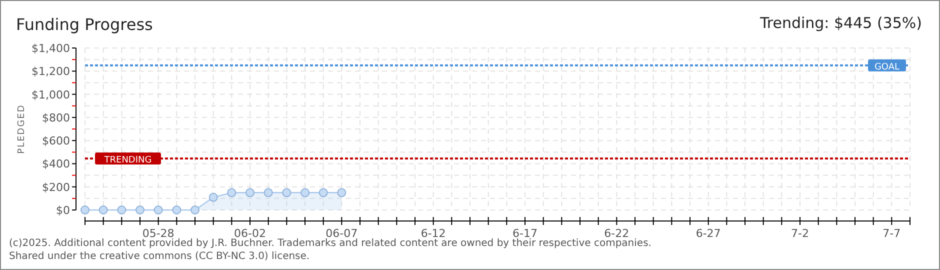 This screenshot has width=940, height=270. Describe the element at coordinates (56, 141) in the screenshot. I see `y-tick-label: $600` at that location.